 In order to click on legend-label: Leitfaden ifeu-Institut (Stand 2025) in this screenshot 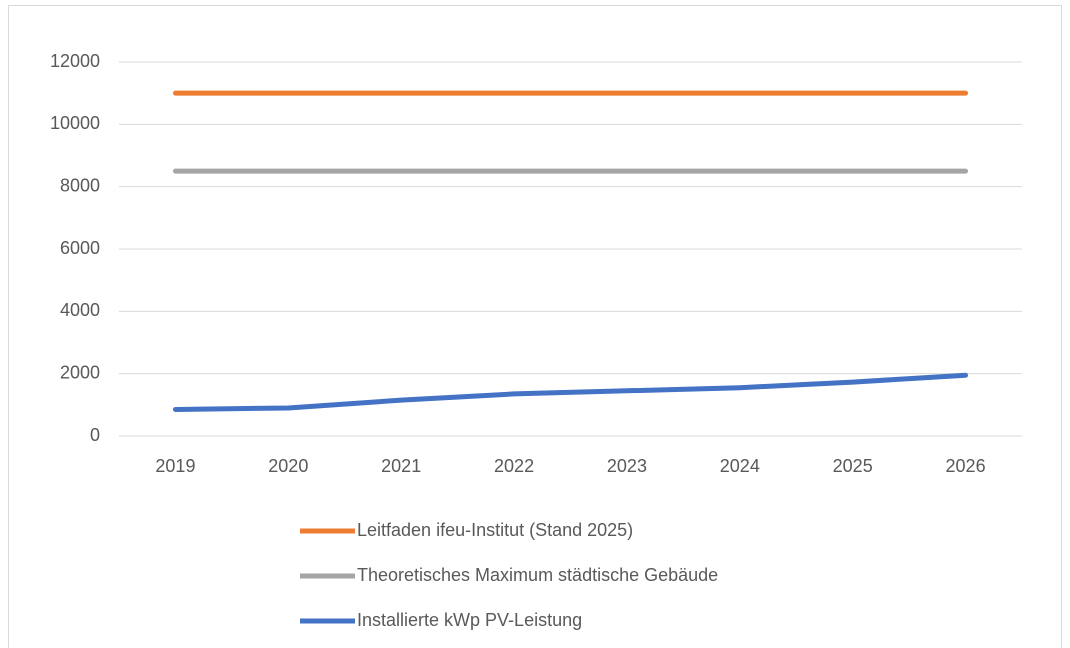, I will do `click(495, 530)`.